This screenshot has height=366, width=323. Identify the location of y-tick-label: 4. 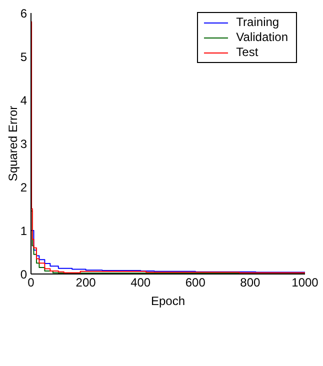
(24, 100).